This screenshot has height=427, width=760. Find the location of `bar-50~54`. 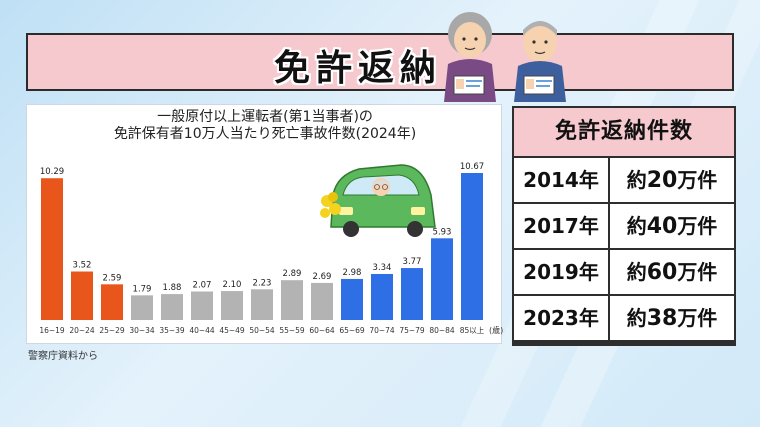

bar-50~54 is located at coordinates (262, 304).